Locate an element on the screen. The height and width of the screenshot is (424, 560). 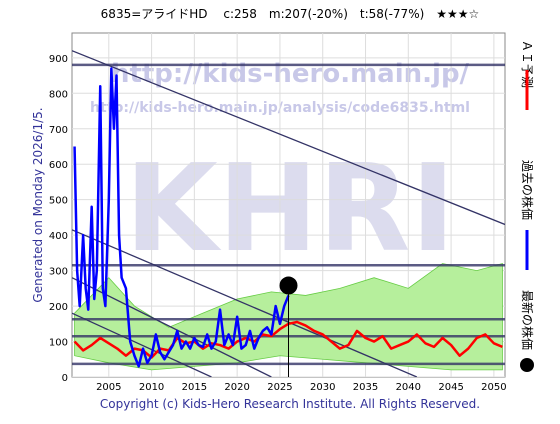
x-tick-label: 2050 is located at coordinates (493, 387).